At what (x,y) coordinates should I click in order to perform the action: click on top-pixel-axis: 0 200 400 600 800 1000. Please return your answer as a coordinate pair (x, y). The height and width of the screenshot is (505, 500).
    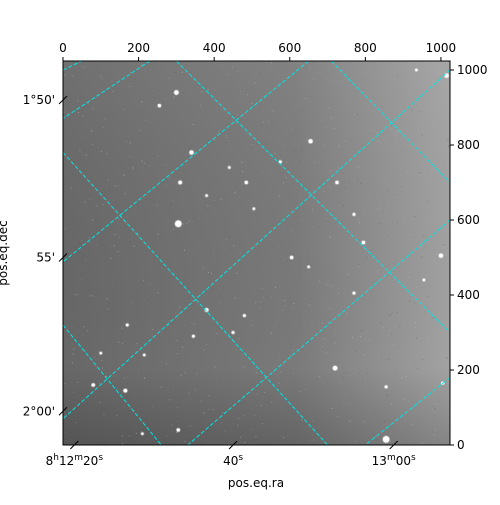
    Looking at the image, I should click on (257, 51).